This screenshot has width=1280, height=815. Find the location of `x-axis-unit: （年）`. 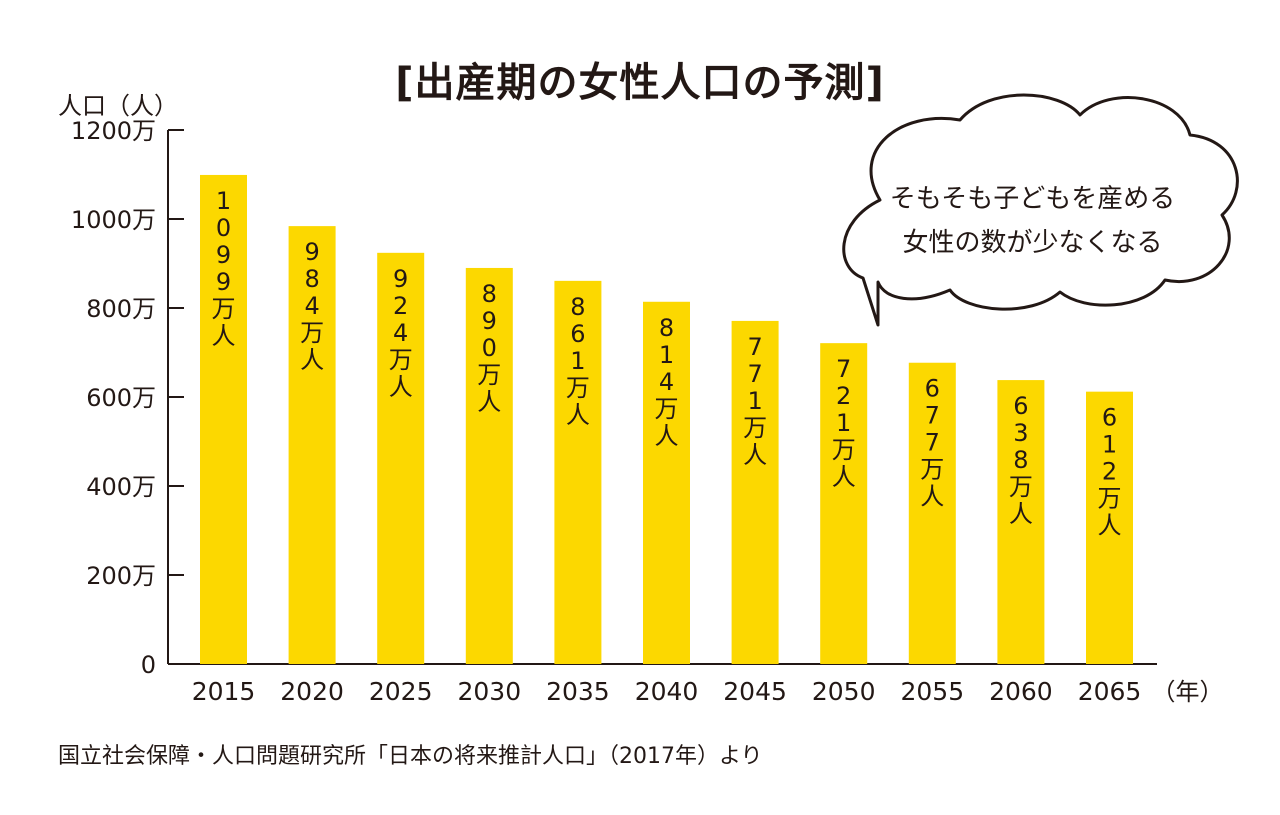

x-axis-unit: （年） is located at coordinates (1188, 692).